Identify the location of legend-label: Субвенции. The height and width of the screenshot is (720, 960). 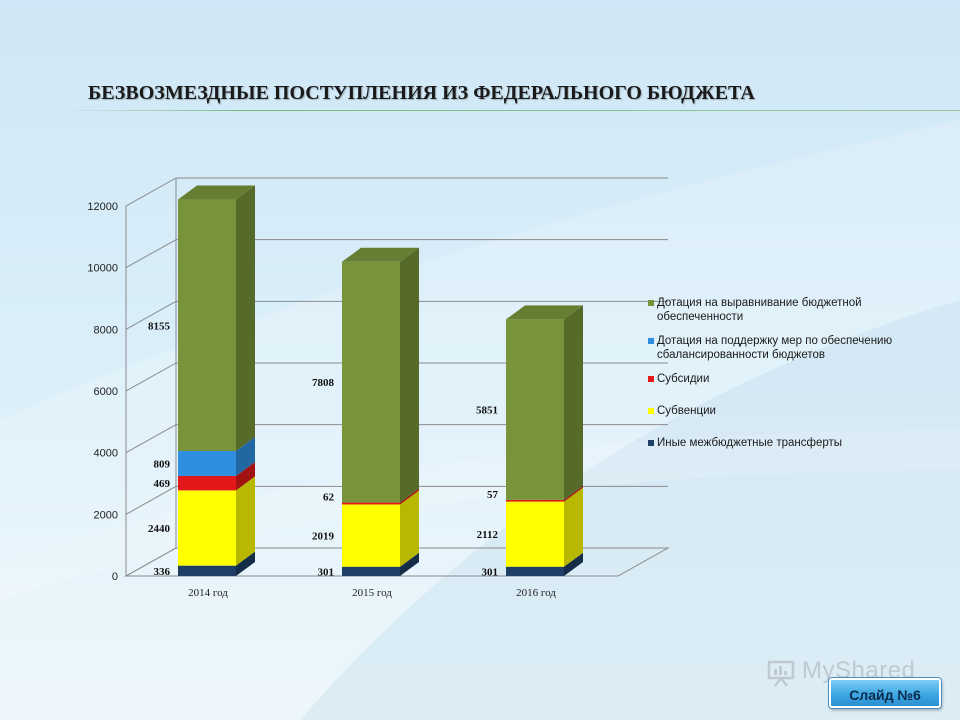
(686, 411).